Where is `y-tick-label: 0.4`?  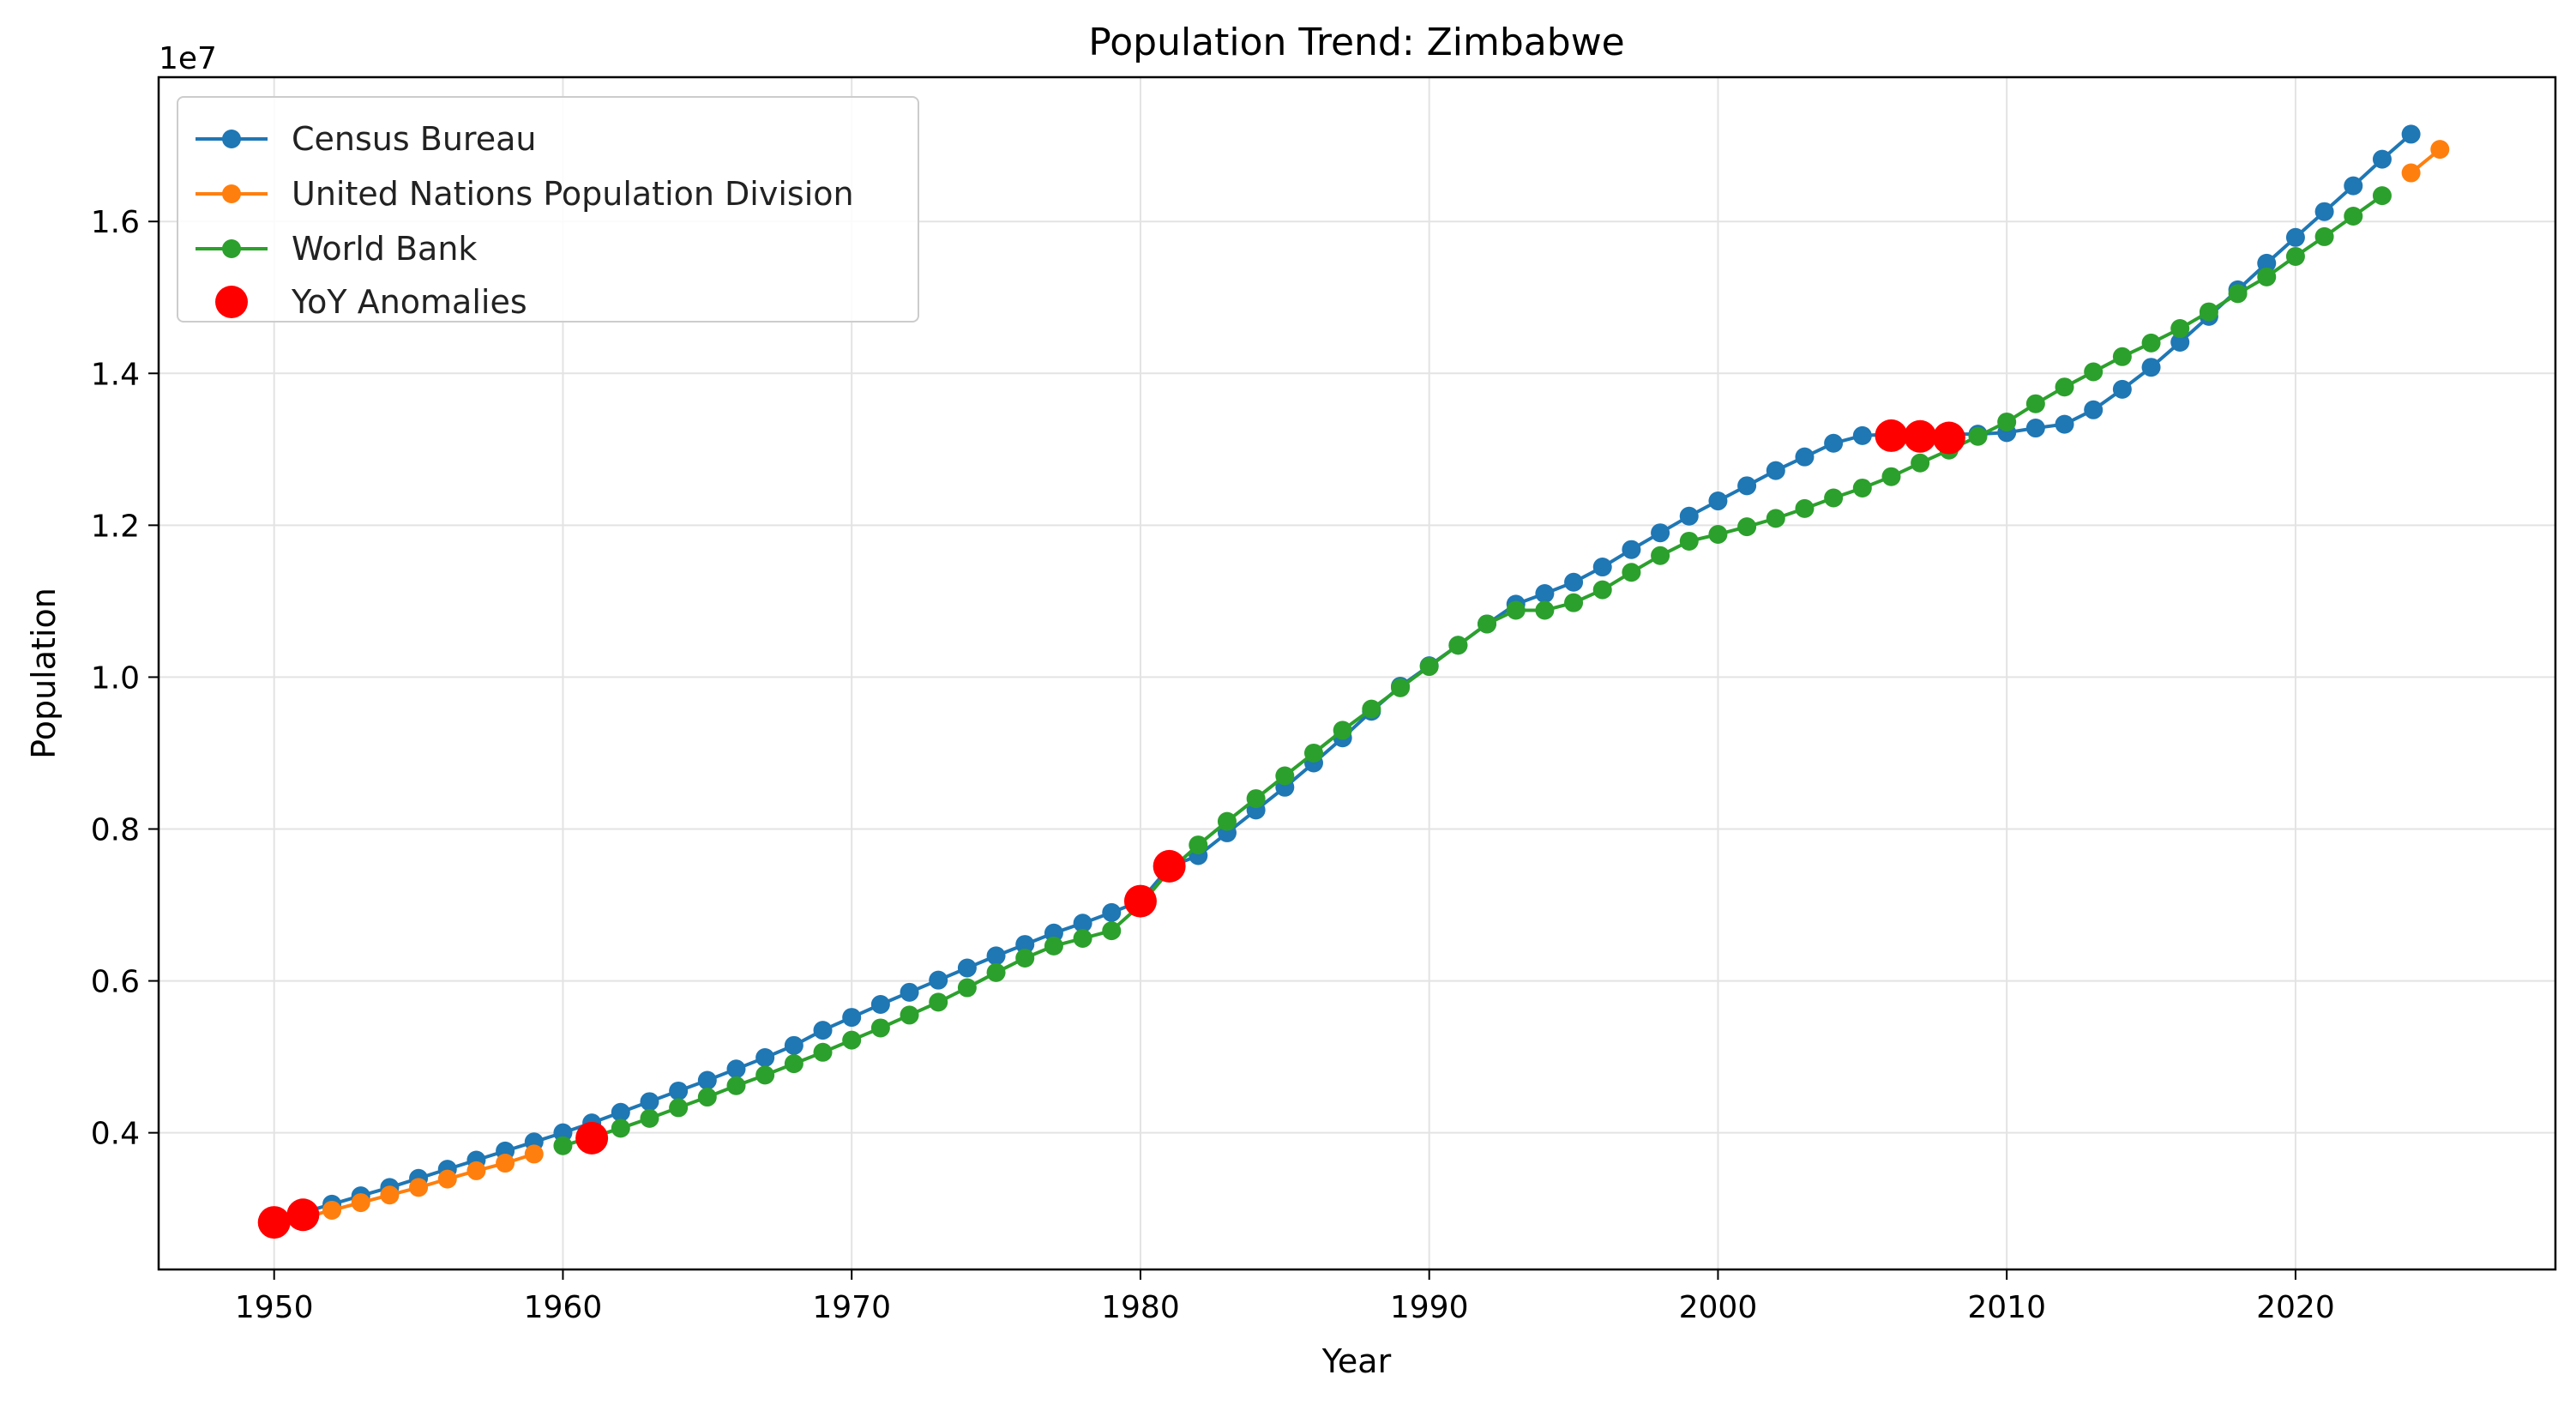
y-tick-label: 0.4 is located at coordinates (115, 1134).